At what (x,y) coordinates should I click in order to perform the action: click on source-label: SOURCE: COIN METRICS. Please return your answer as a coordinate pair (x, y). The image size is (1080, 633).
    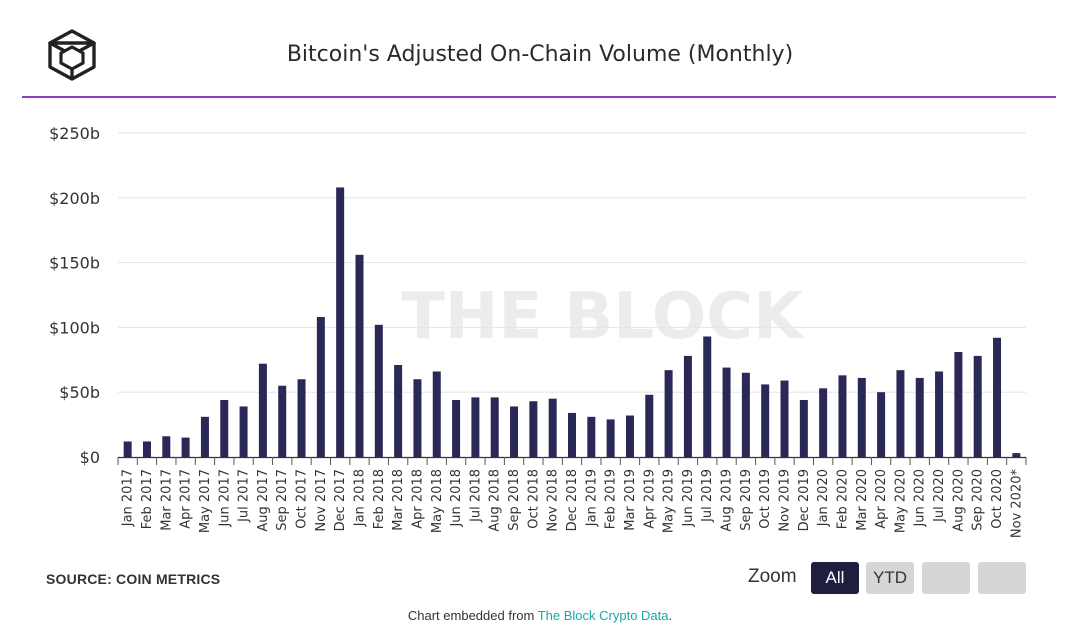
    Looking at the image, I should click on (133, 579).